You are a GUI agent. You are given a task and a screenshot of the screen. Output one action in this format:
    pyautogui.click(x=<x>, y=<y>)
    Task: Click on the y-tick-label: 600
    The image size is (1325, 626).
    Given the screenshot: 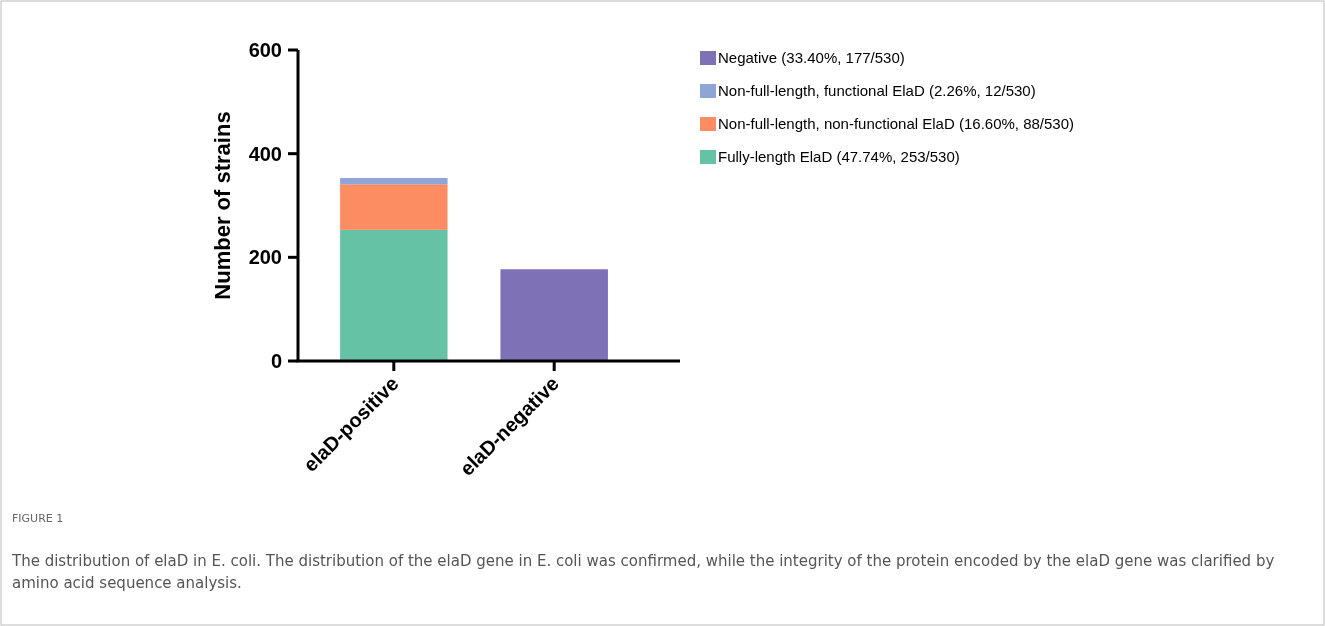 What is the action you would take?
    pyautogui.click(x=265, y=50)
    